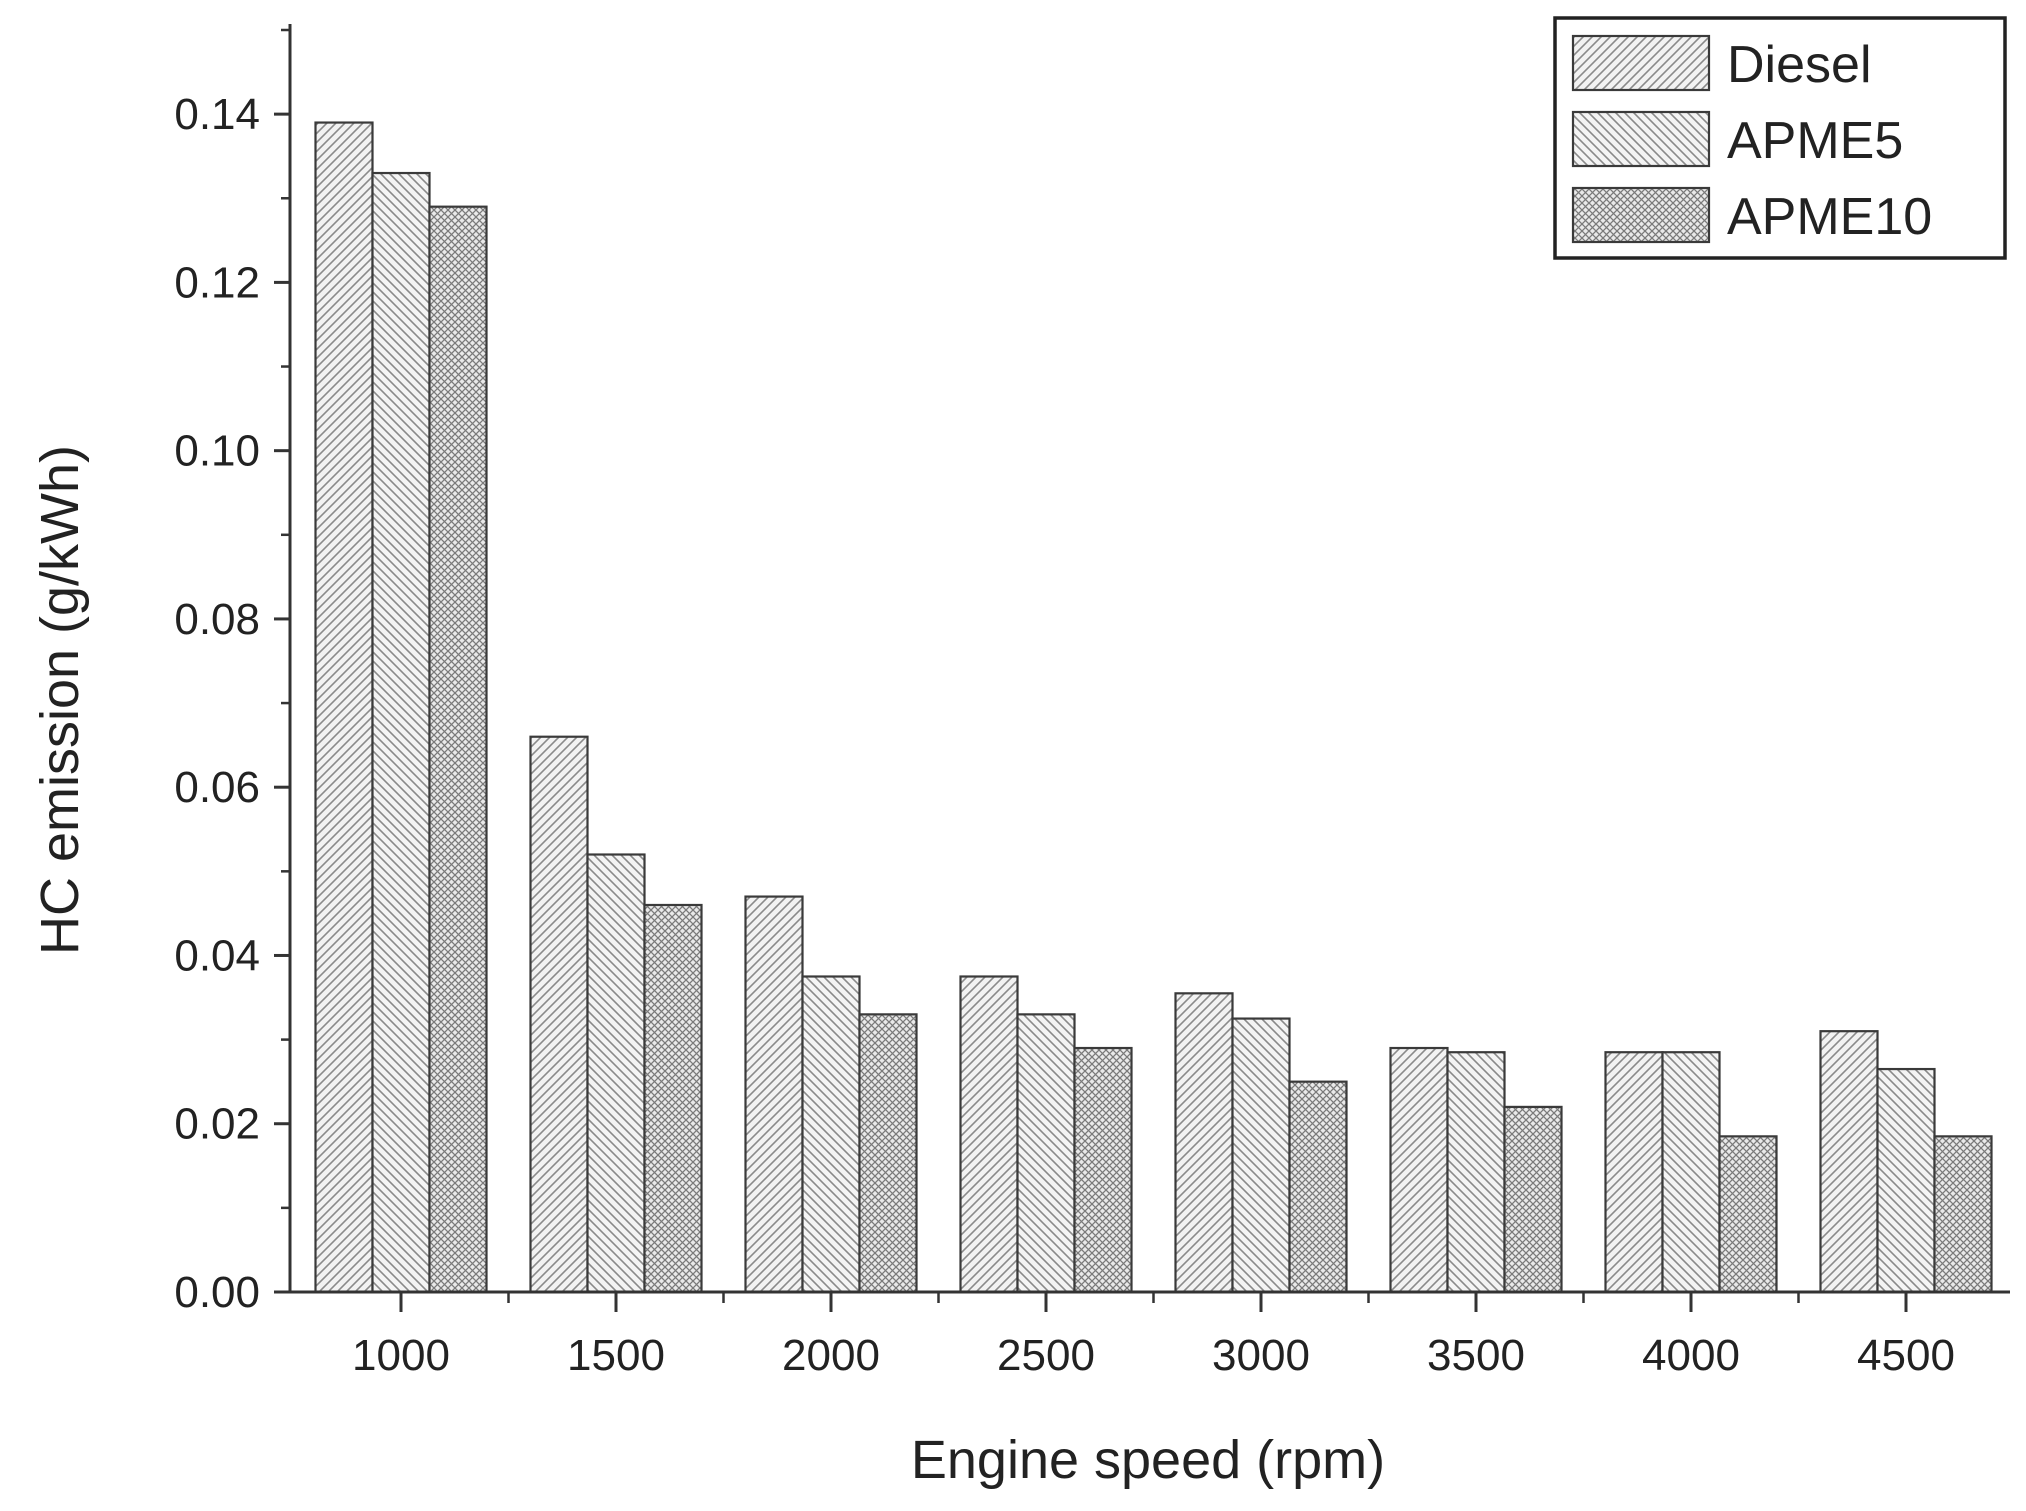  I want to click on x-tick-label: 1000, so click(401, 1355).